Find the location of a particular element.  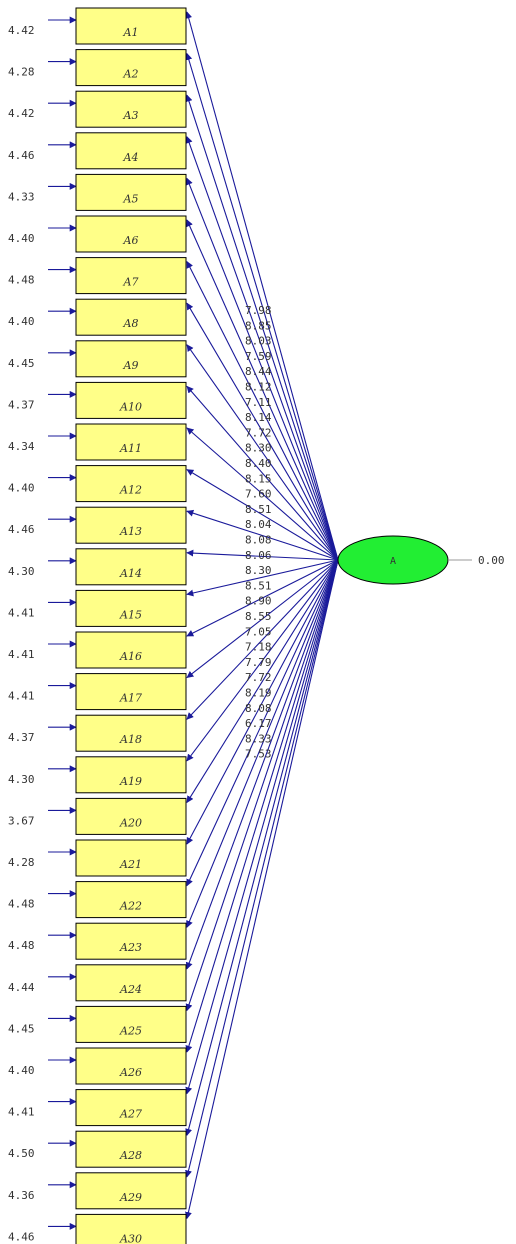

loading-value-3: 8.03 is located at coordinates (258, 341).